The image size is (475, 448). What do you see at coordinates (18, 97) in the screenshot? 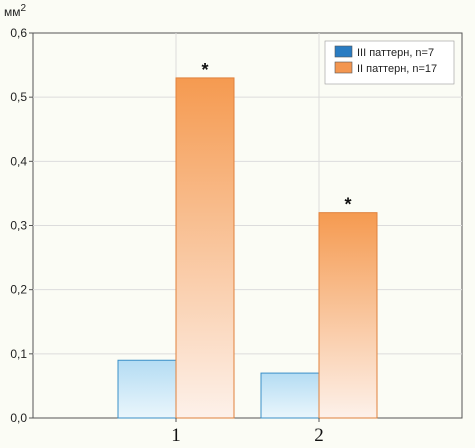
I see `y-tick-label: 0,5` at bounding box center [18, 97].